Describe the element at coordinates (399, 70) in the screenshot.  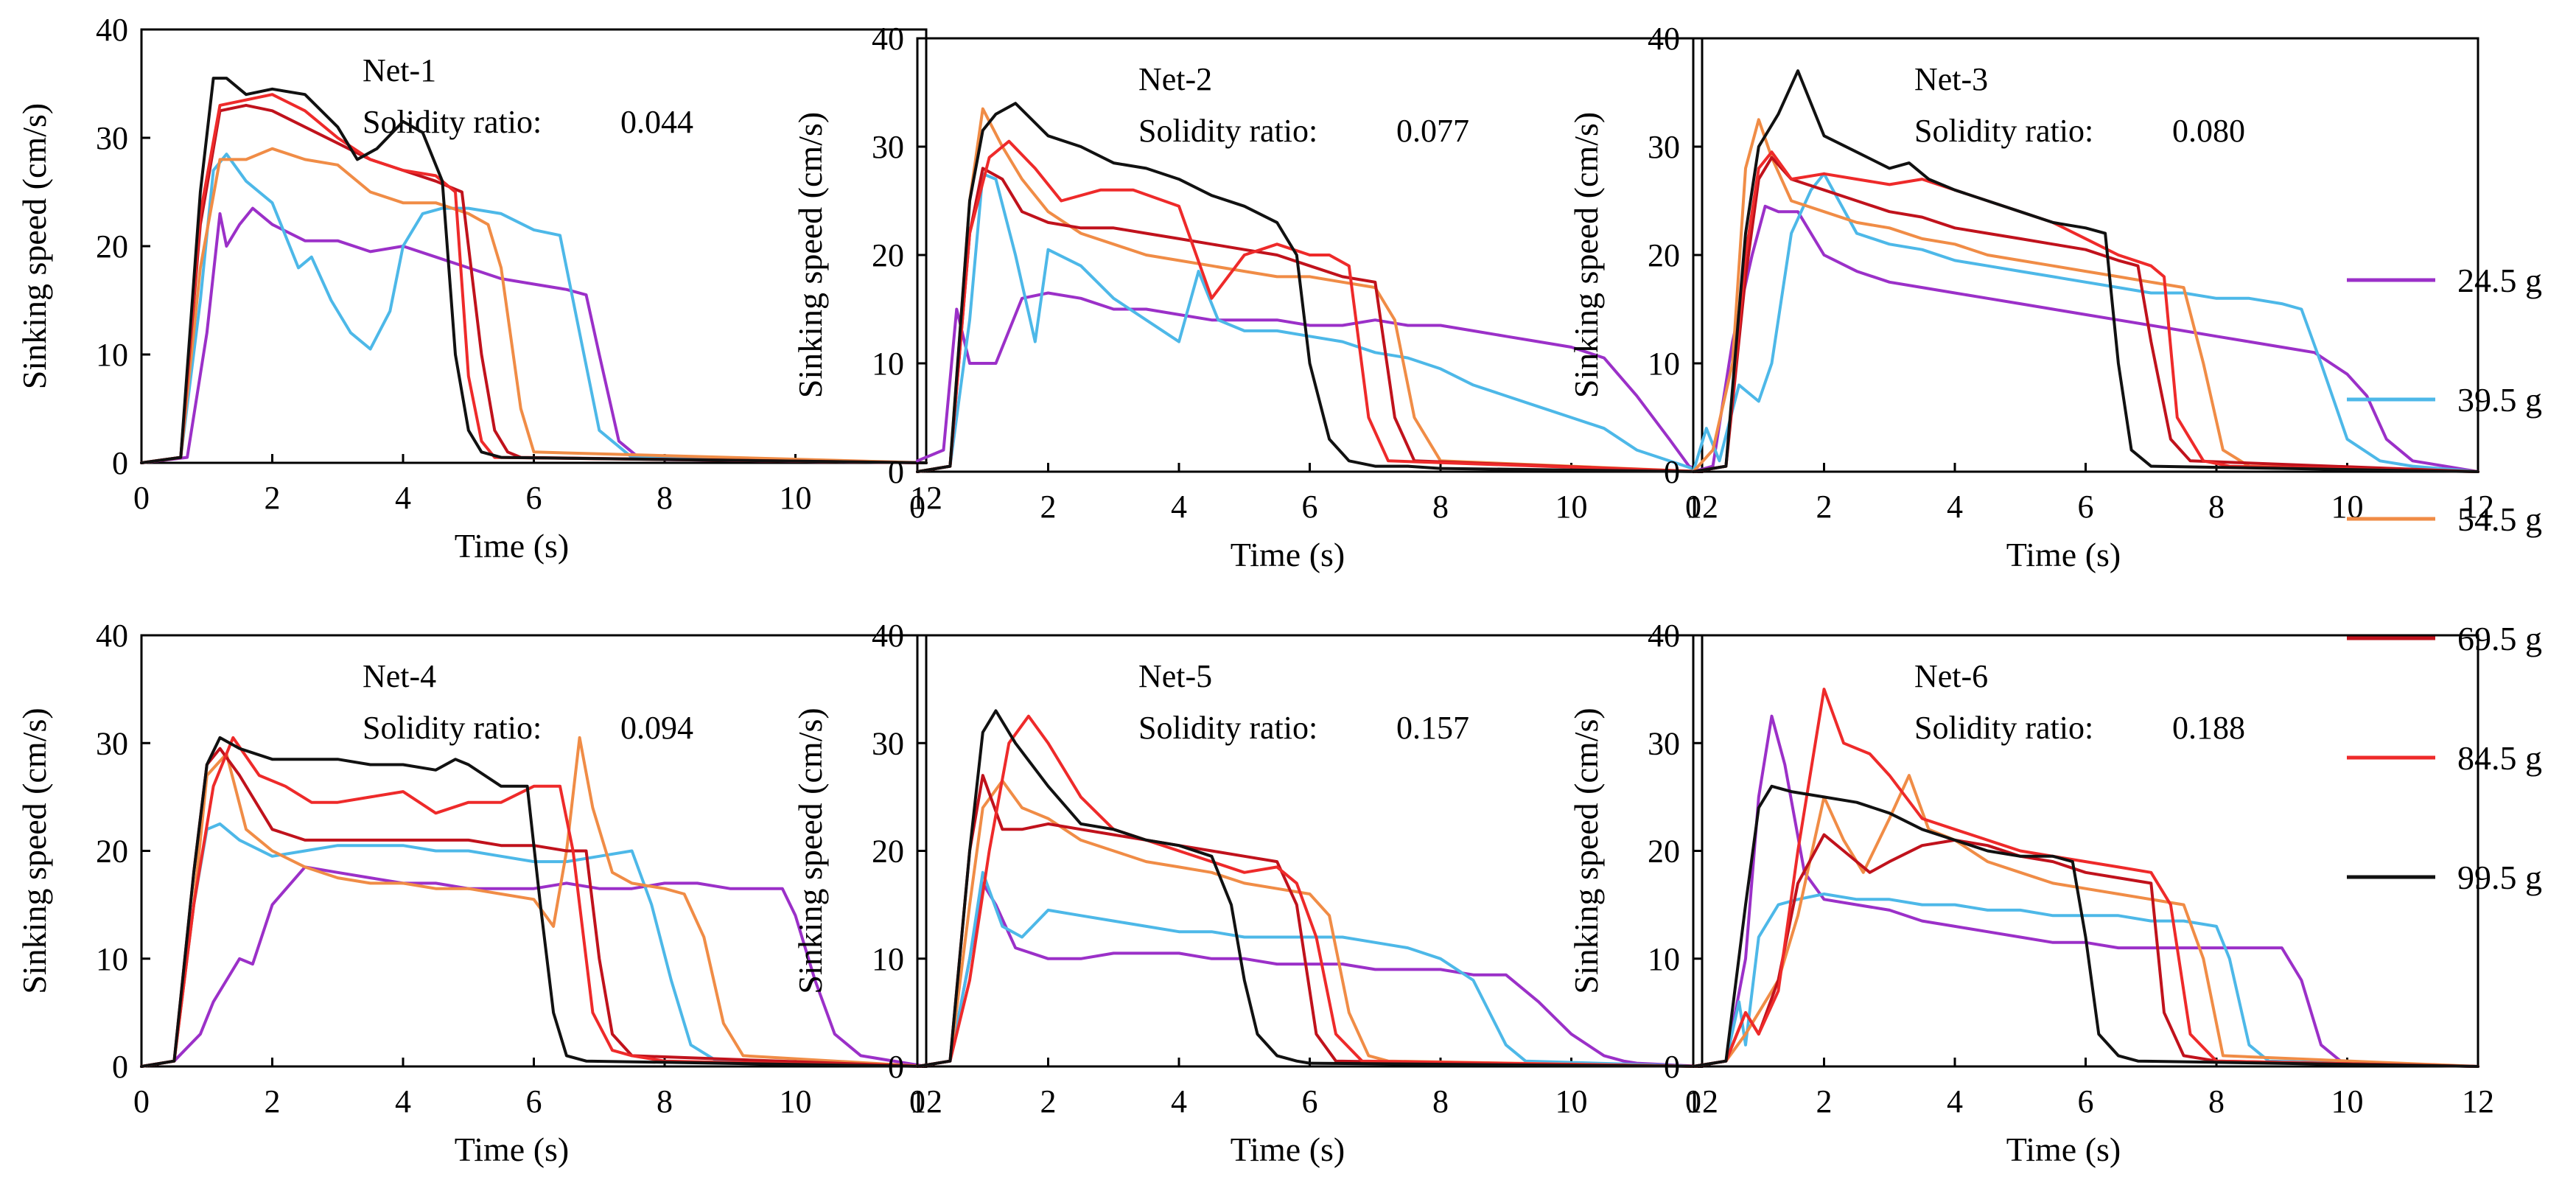
I see `panel-title: Net-1` at that location.